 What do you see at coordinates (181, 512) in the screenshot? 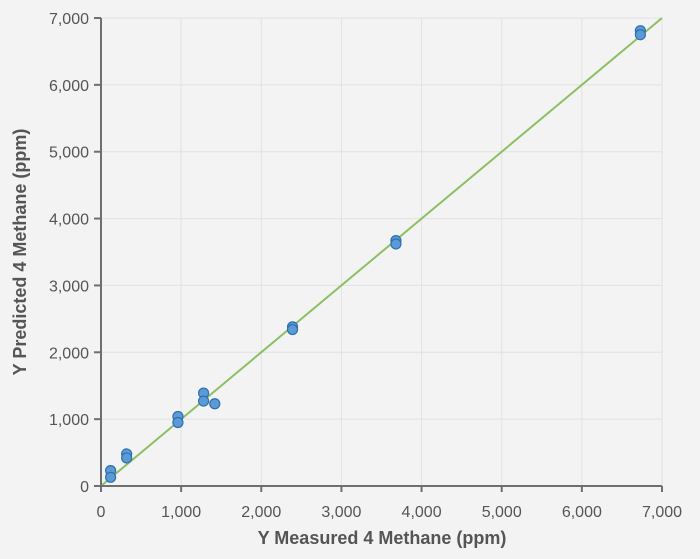
I see `x-tick-label: 1,000` at bounding box center [181, 512].